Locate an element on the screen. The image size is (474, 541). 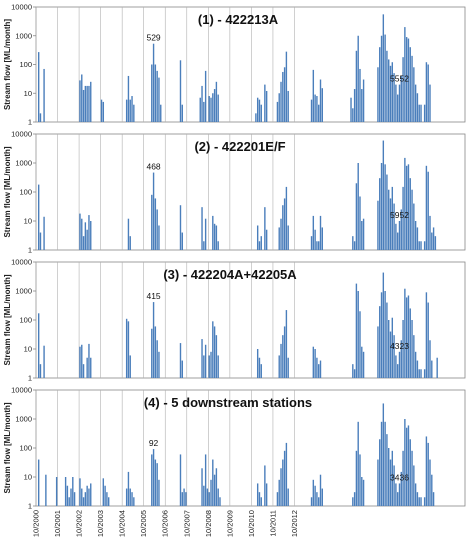
y-axis-label: Stream flow [ML/month] is located at coordinates (7, 191).